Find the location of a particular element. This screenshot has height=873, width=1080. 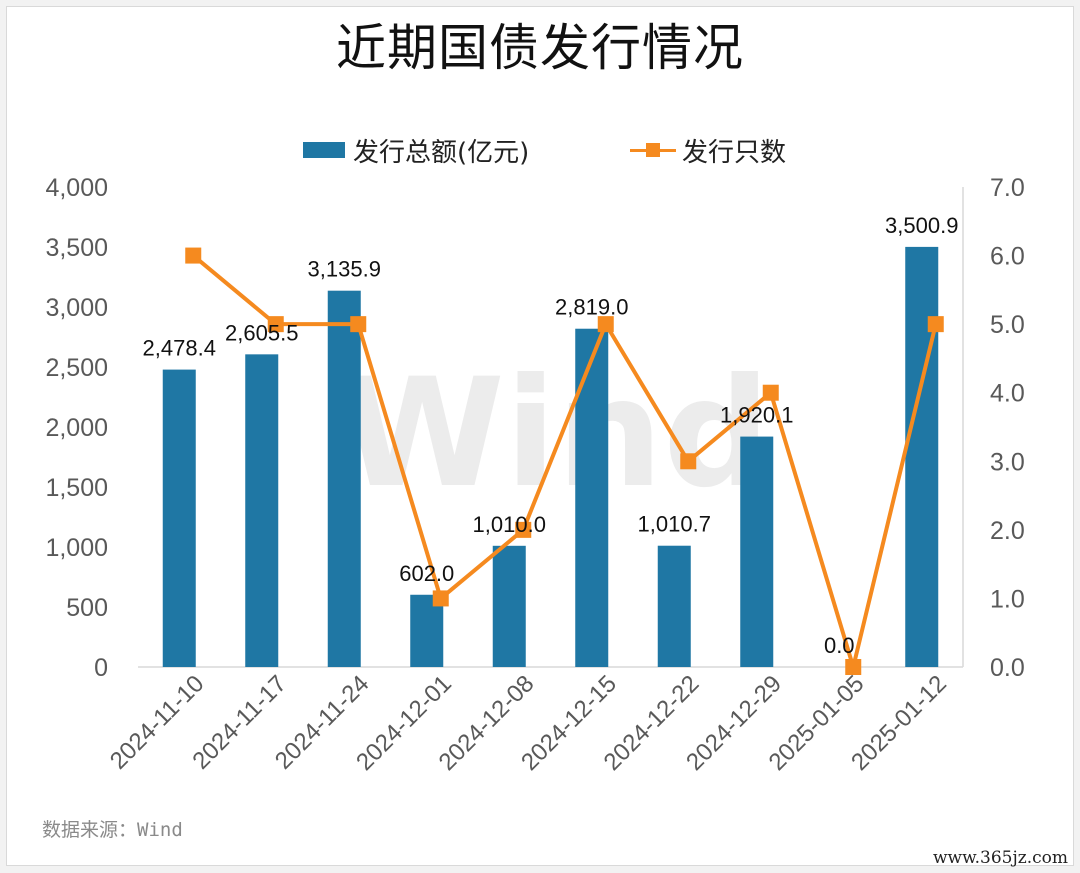

y-left-tick-label: 2,000 is located at coordinates (76, 428).